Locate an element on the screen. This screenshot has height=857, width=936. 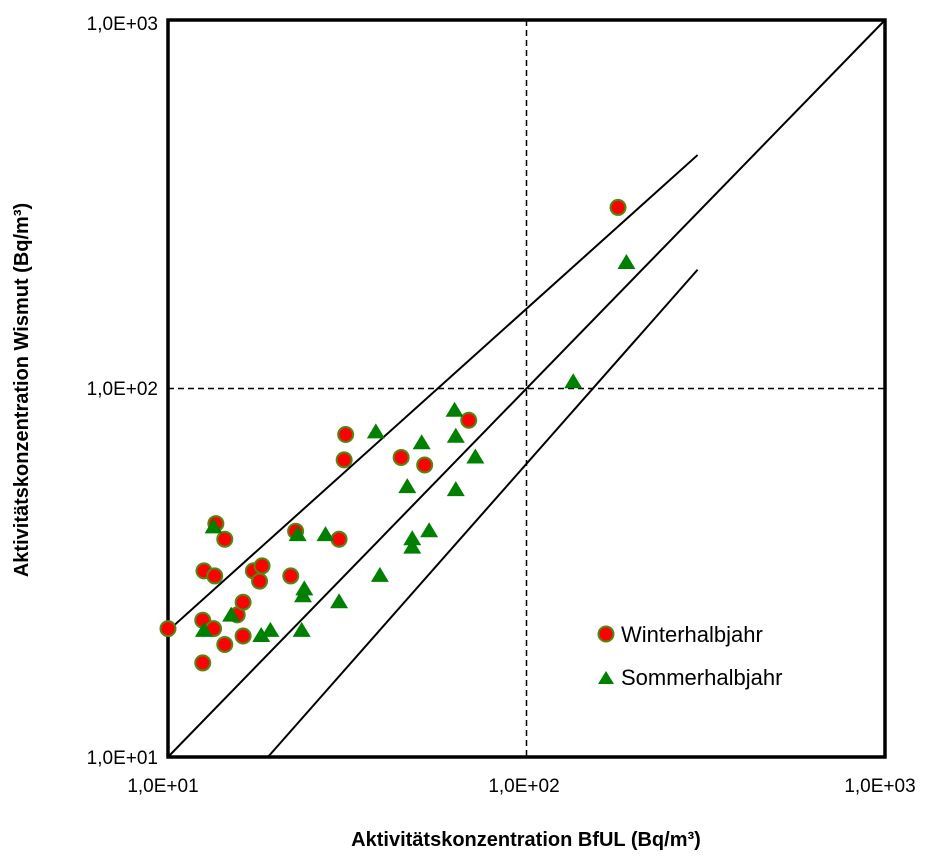
y-tick-label-10: 1,0E+01 is located at coordinates (122, 758).